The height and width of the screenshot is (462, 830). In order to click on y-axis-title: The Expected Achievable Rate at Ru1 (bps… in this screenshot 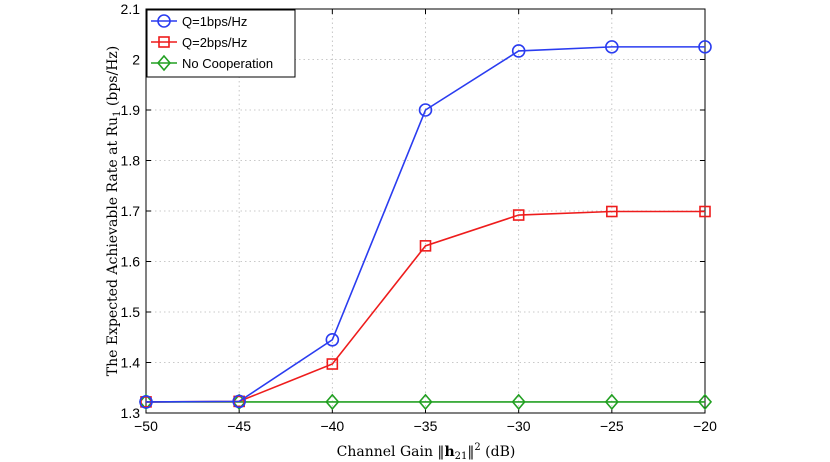, I will do `click(114, 211)`.